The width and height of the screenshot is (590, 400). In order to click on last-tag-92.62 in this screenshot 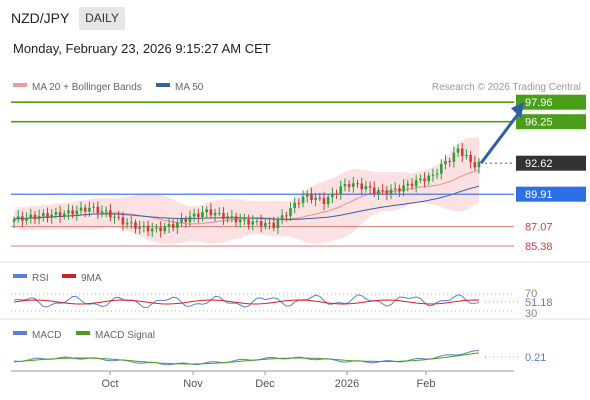, I will do `click(551, 163)`.